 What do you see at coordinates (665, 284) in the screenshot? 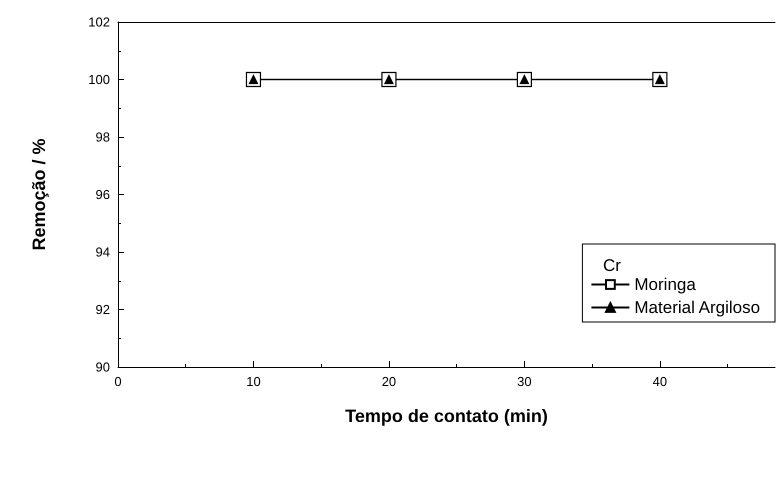
I see `legend-label: Moringa` at bounding box center [665, 284].